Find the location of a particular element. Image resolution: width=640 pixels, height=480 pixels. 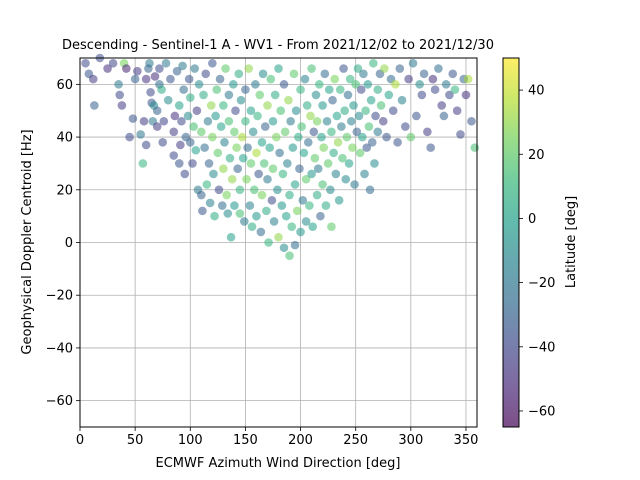

y-axis-label: Geophysical Doppler Centroid [Hz] is located at coordinates (27, 241).